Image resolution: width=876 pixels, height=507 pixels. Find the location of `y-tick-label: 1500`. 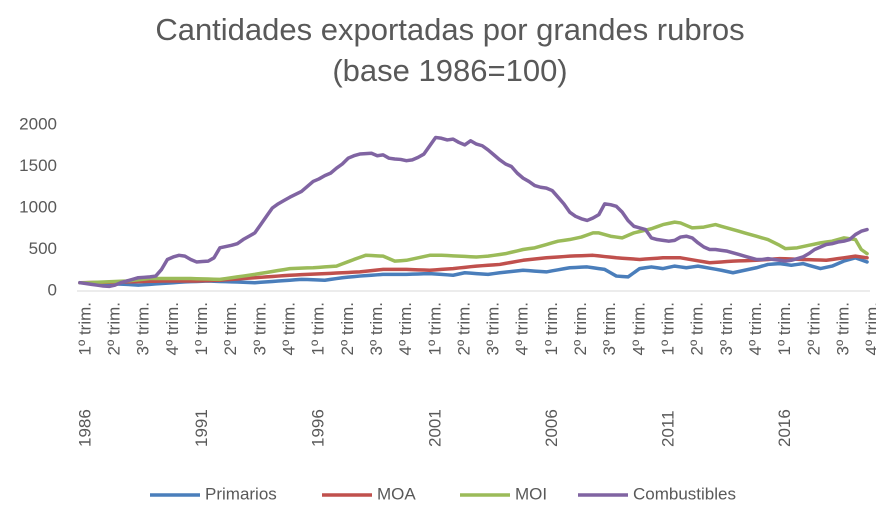

y-tick-label: 1500 is located at coordinates (38, 165).